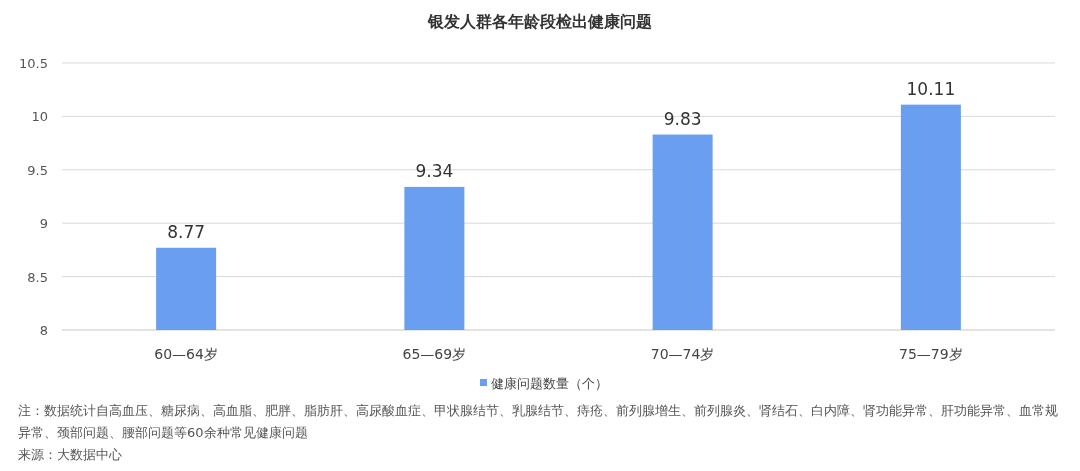 The image size is (1080, 471). What do you see at coordinates (538, 422) in the screenshot?
I see `text: 注：数据统计自高血压、糖尿病、高血脂、肥胖、脂肪肝、高尿酸血症、甲状腺结节、乳腺结节、痔疮、前列腺增生、前列腺炎、肾结石、白内障、肾功能异常、肝功能异常、血常规异常、颈部问题、腰部问题等60余种常见健康问题` at bounding box center [538, 422].